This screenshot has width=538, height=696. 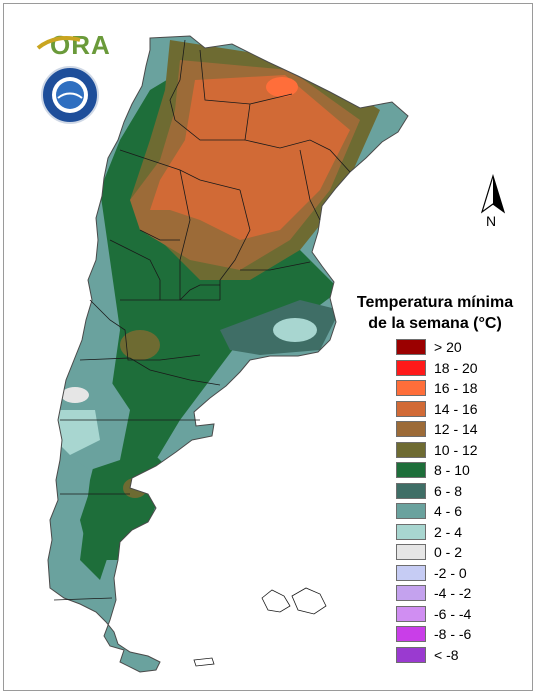 I want to click on legend-item: -8 - -6, so click(x=437, y=634).